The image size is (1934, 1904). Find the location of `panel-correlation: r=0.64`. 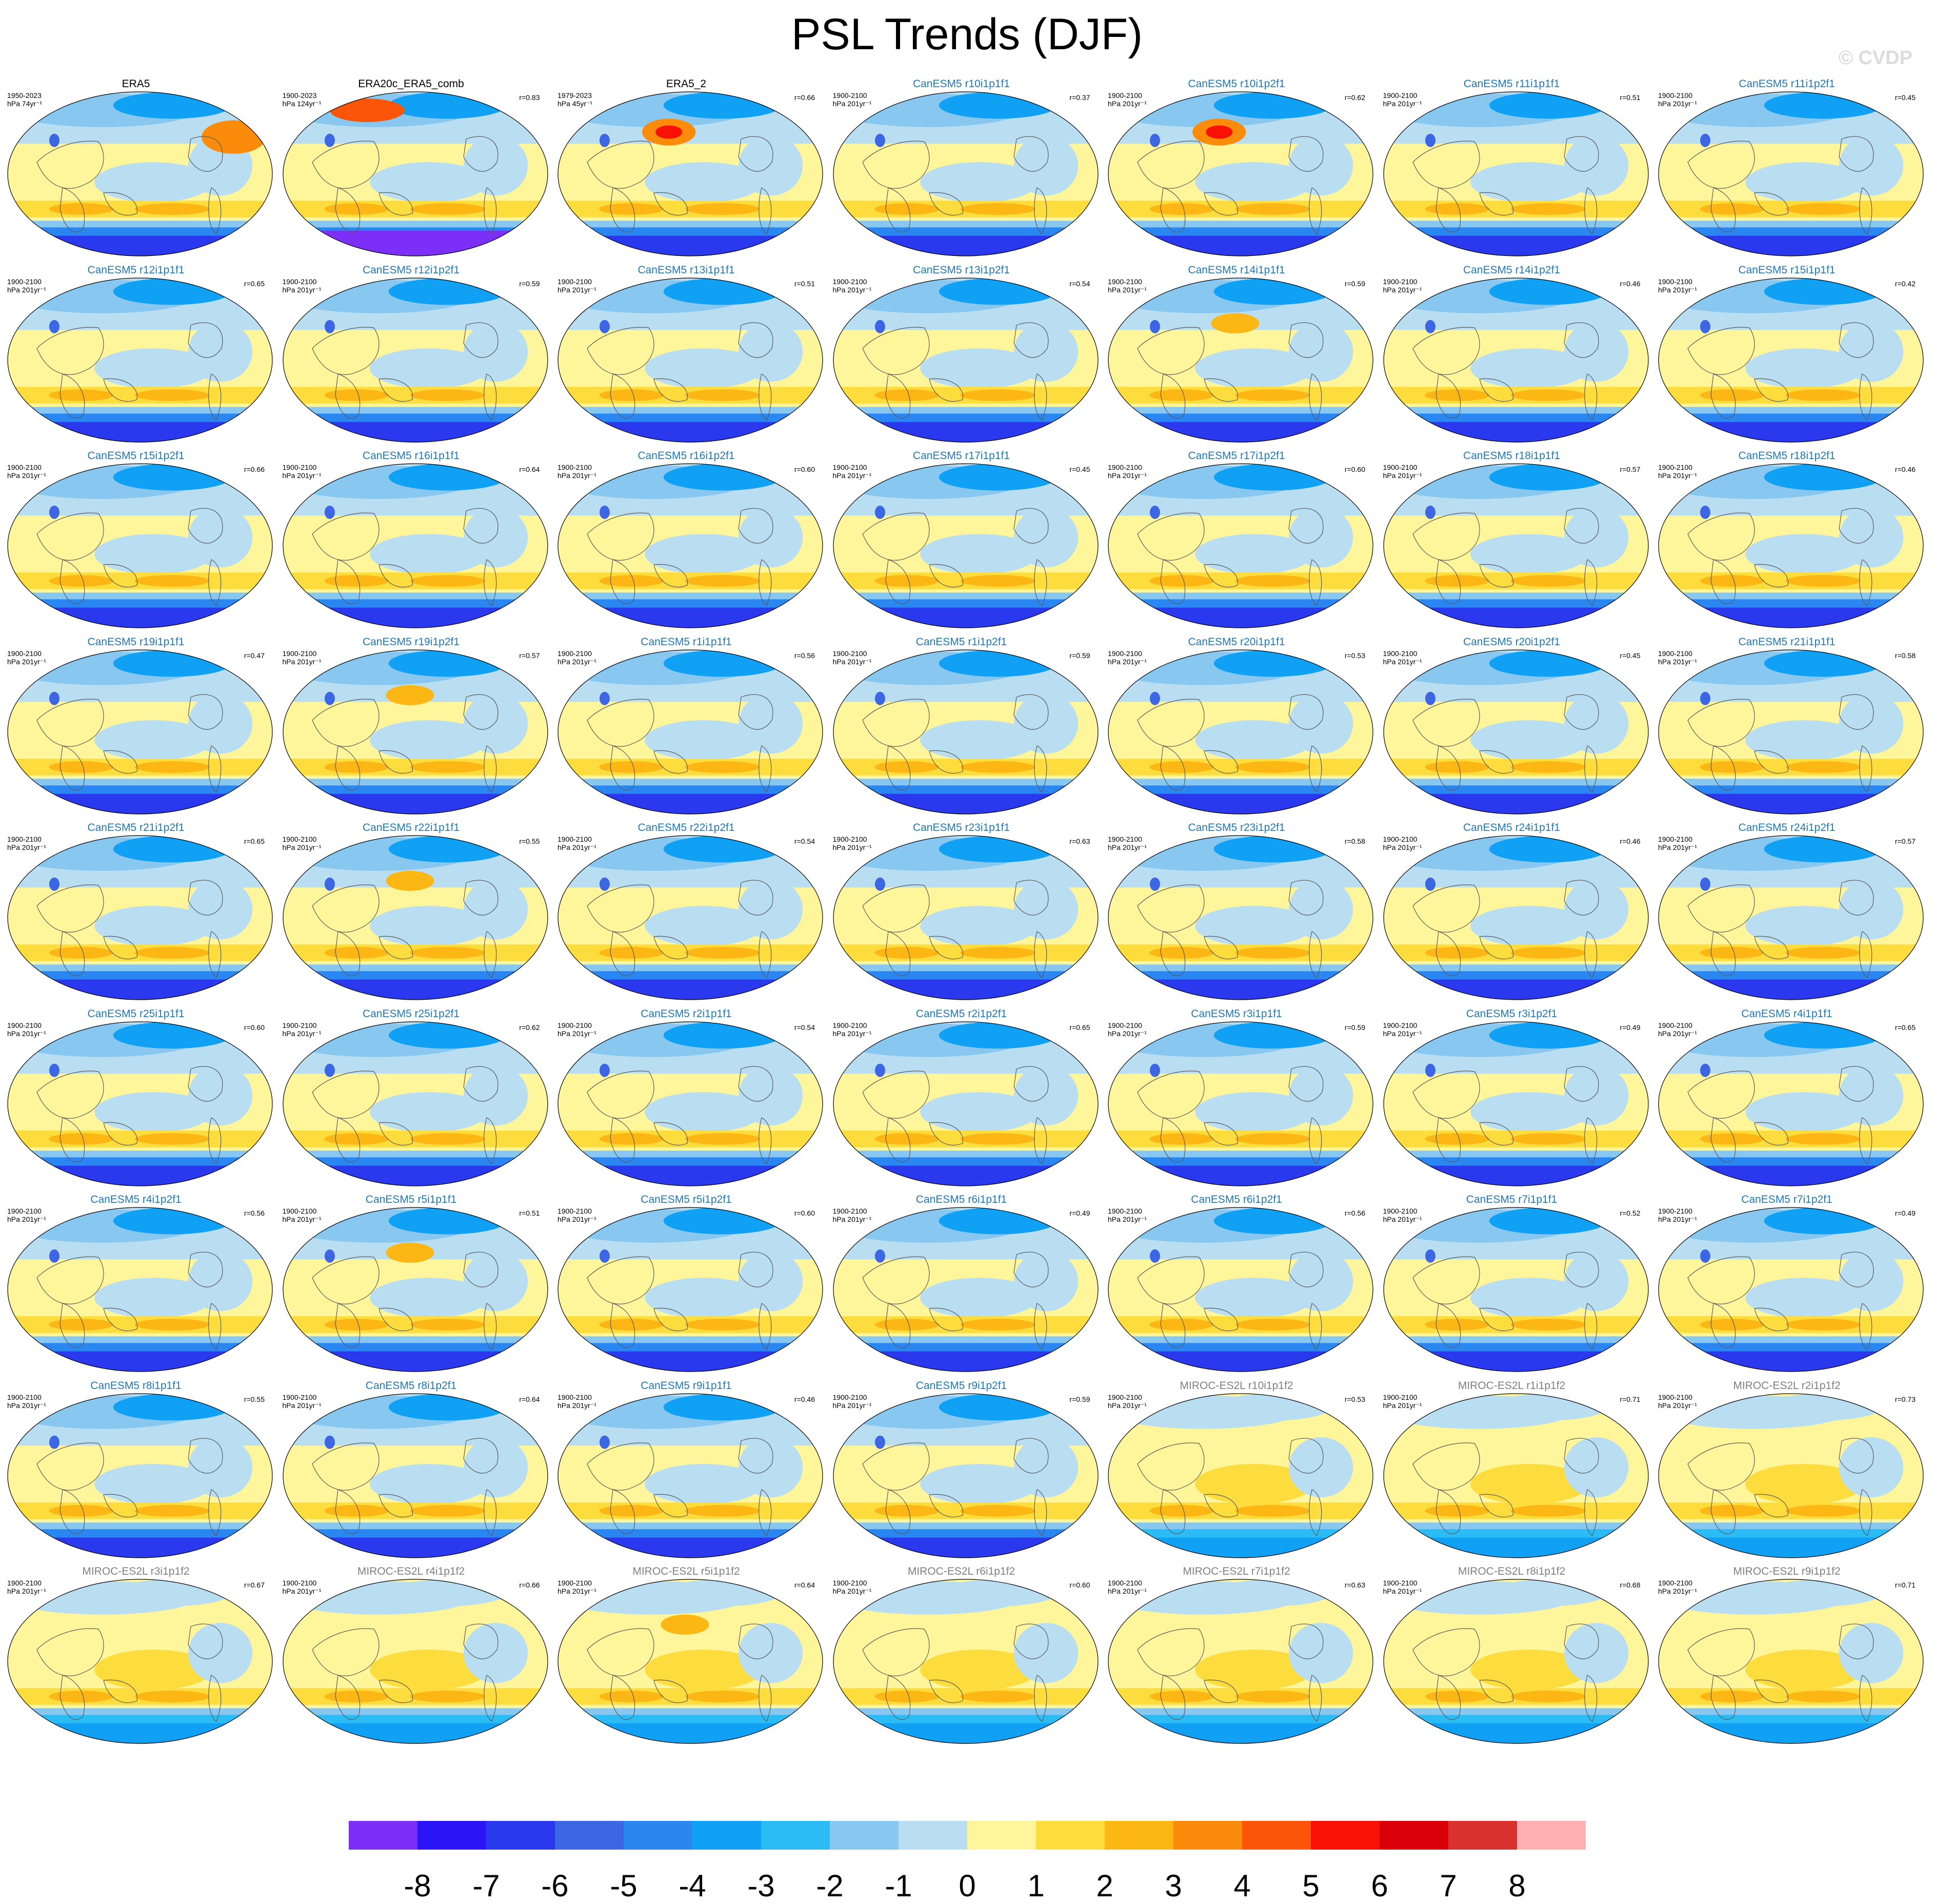

panel-correlation: r=0.64 is located at coordinates (529, 1399).